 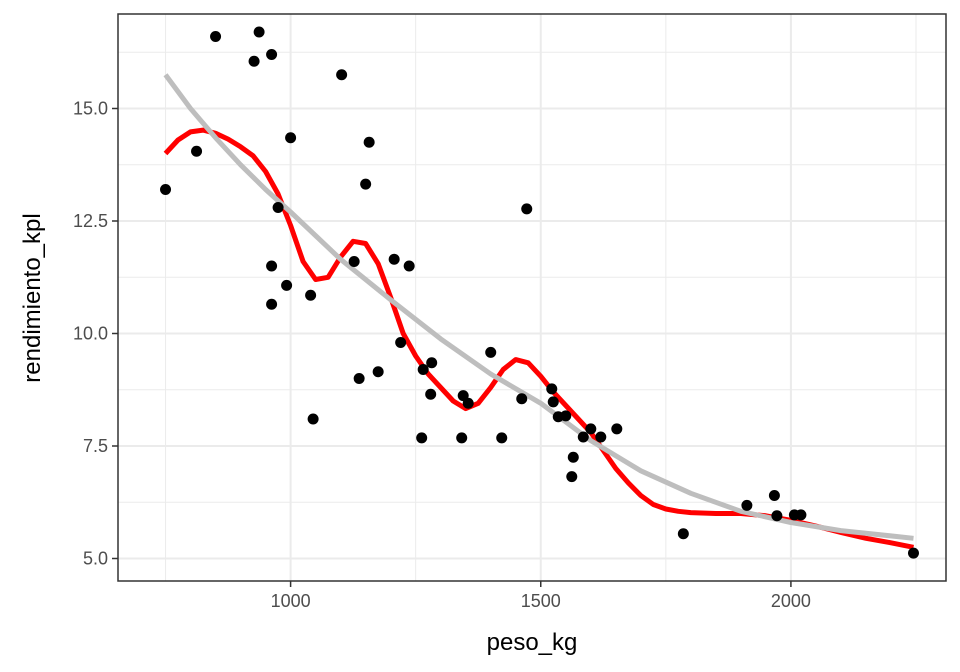 What do you see at coordinates (541, 601) in the screenshot?
I see `x-tick-label: 1500` at bounding box center [541, 601].